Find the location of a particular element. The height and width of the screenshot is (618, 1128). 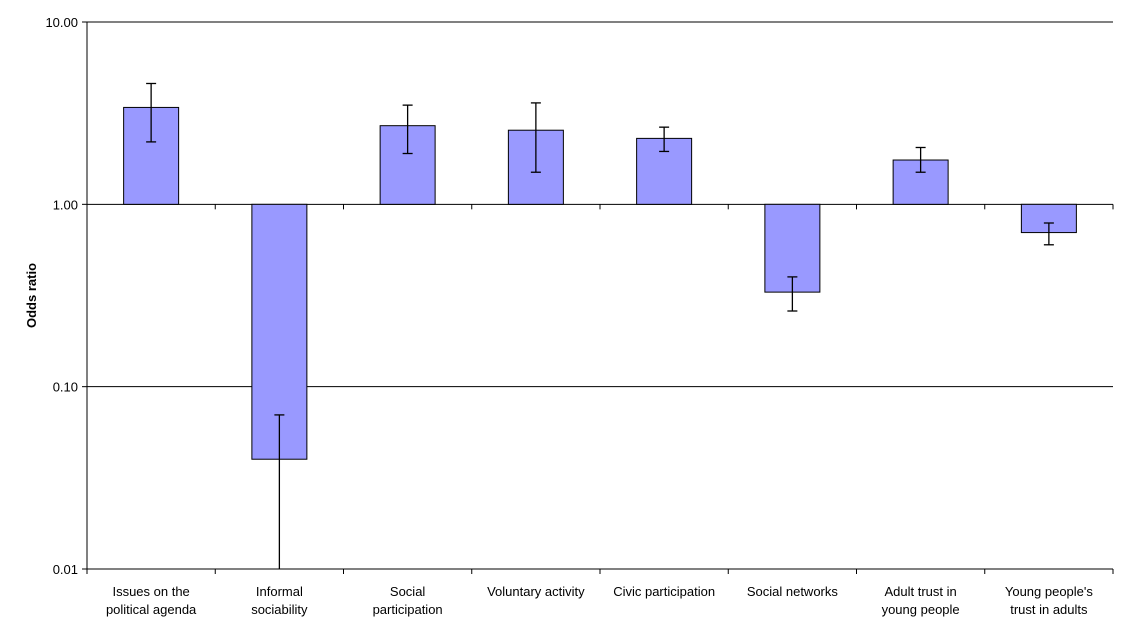

category-label: Issues on the political agenda is located at coordinates (151, 600).